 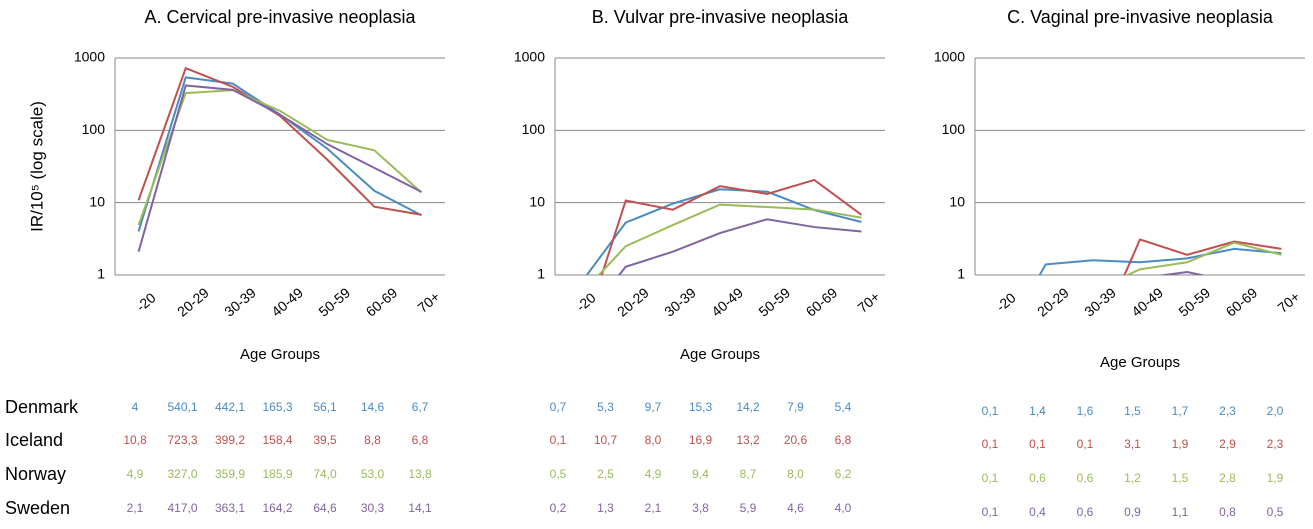 I want to click on table-value: 5,3, so click(x=605, y=407).